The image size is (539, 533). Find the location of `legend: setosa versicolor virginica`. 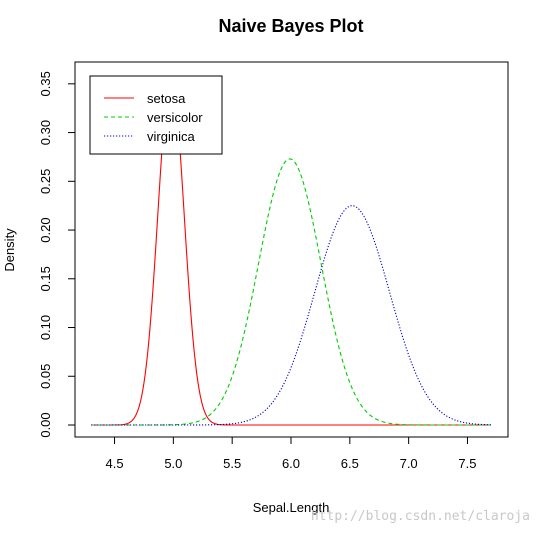

legend: setosa versicolor virginica is located at coordinates (156, 115).